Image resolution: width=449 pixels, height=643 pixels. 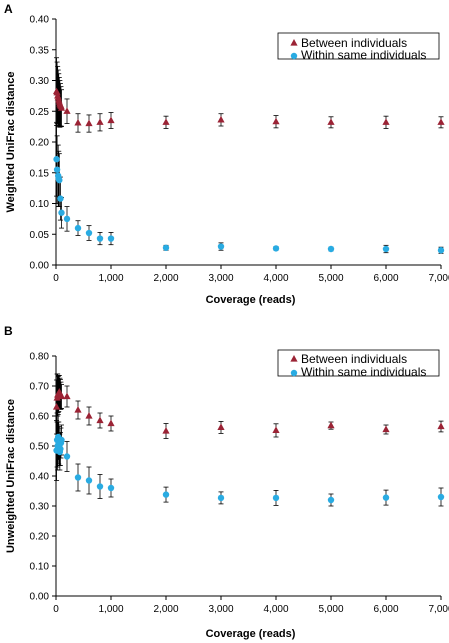 I want to click on y-tick-label: 0.05, so click(x=40, y=235).